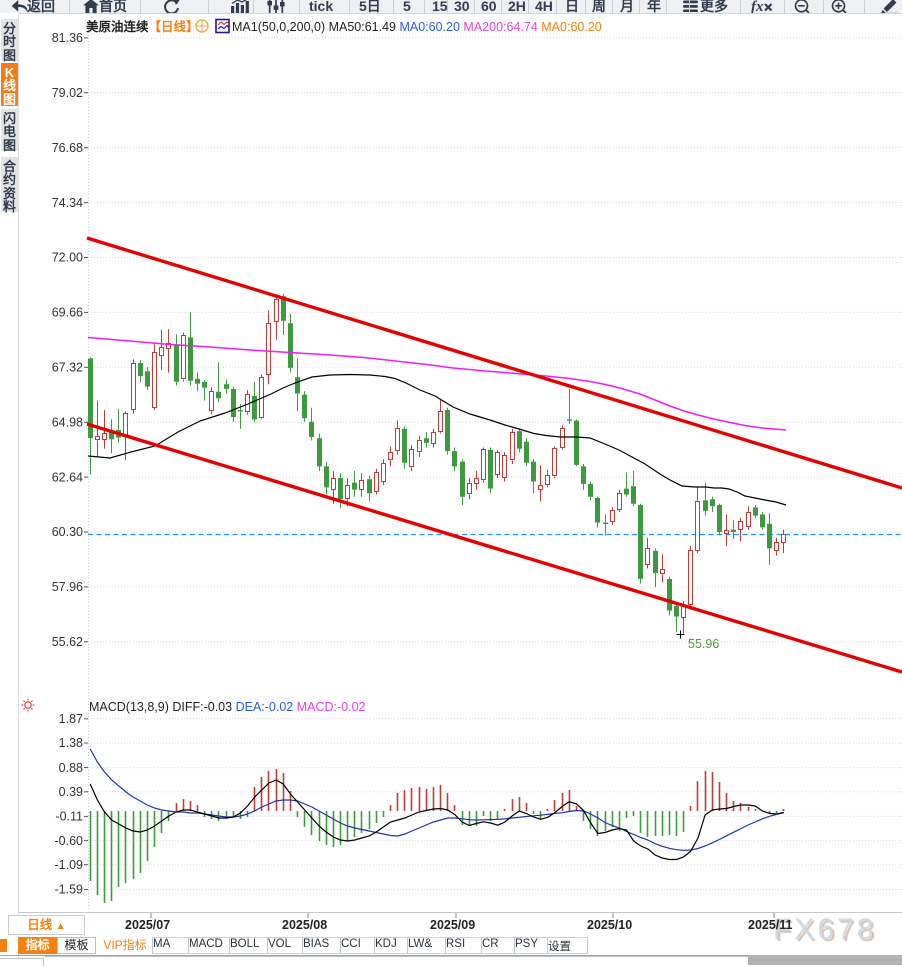 Image resolution: width=902 pixels, height=966 pixels. I want to click on svg-text: 67.32, so click(67, 368).